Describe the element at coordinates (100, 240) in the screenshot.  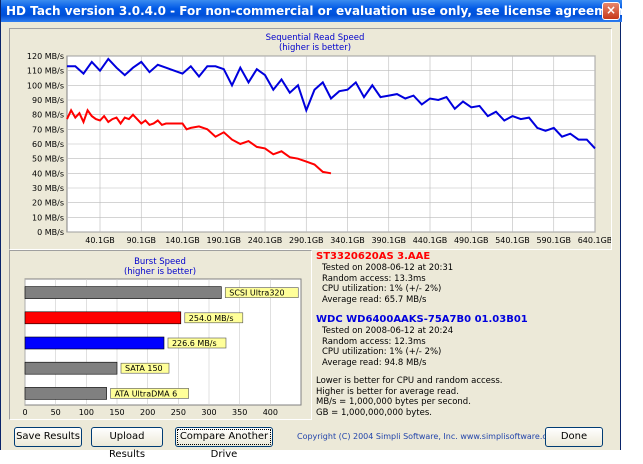
I see `x-tick-label: 40.1GB` at that location.